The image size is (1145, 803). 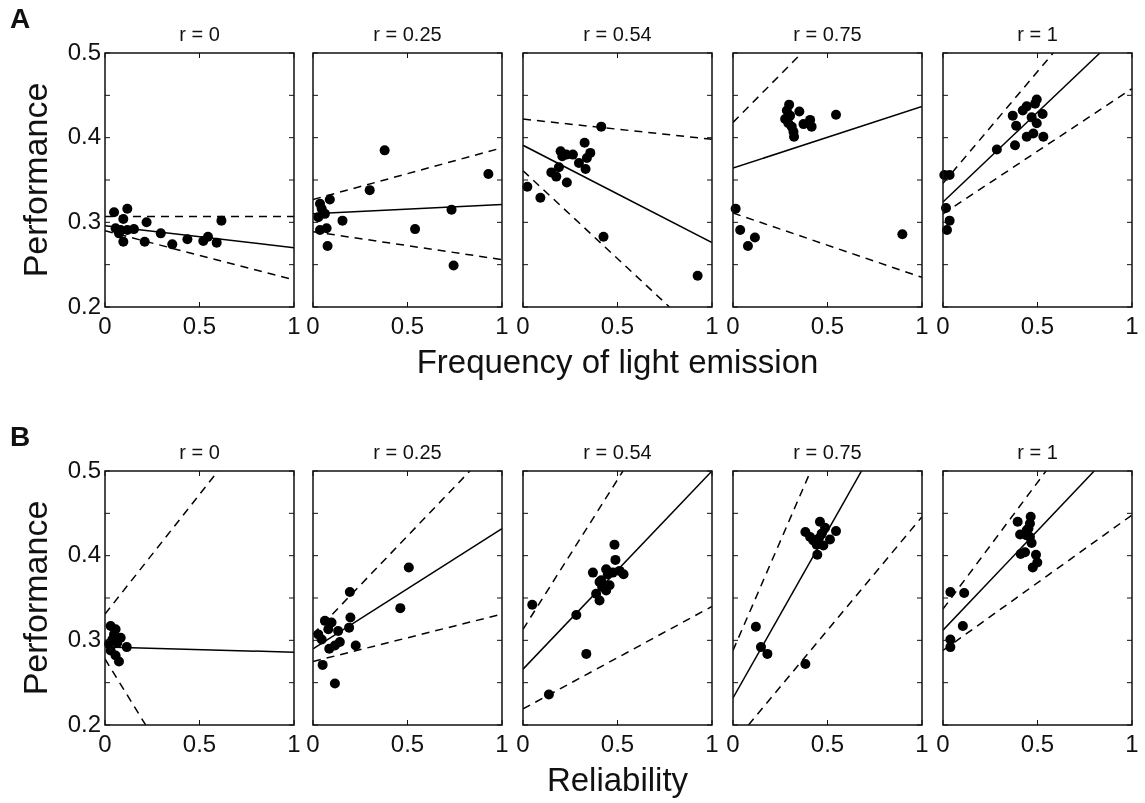 What do you see at coordinates (84, 220) in the screenshot?
I see `y-tick-label: 0.3` at bounding box center [84, 220].